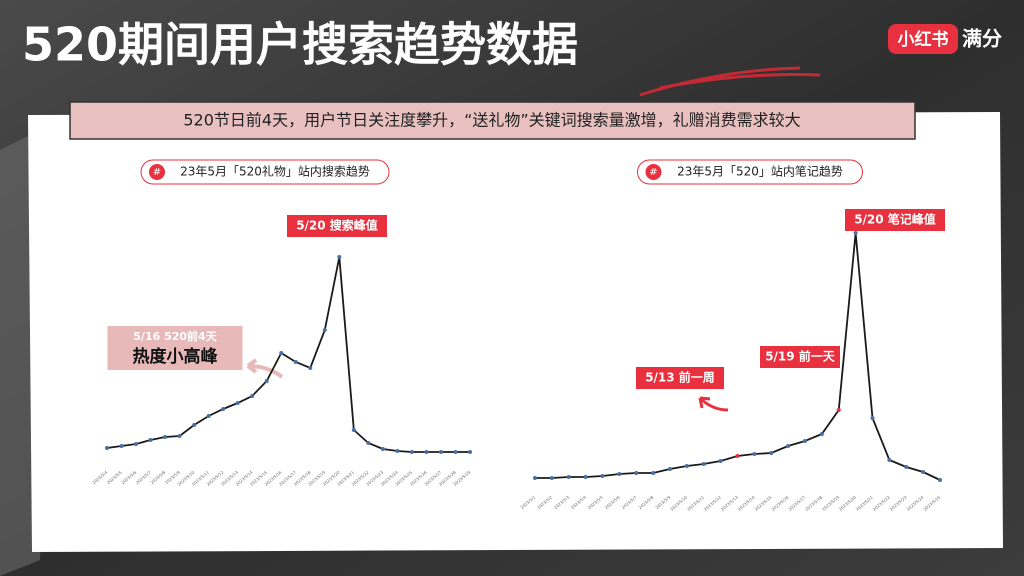  I want to click on brand-name: 小红书, so click(923, 39).